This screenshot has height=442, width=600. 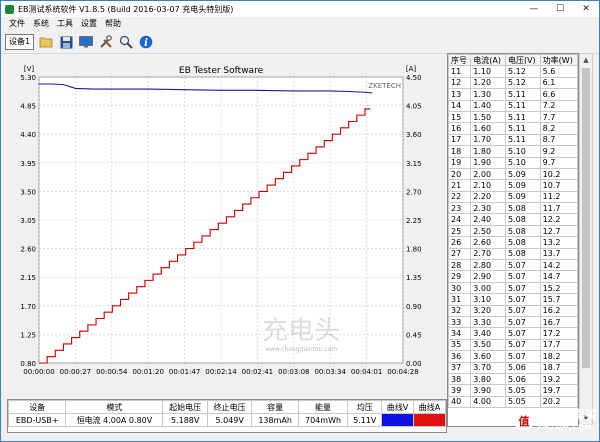 What do you see at coordinates (513, 333) in the screenshot?
I see `table-row: 34 3.40 5.07 17.2` at bounding box center [513, 333].